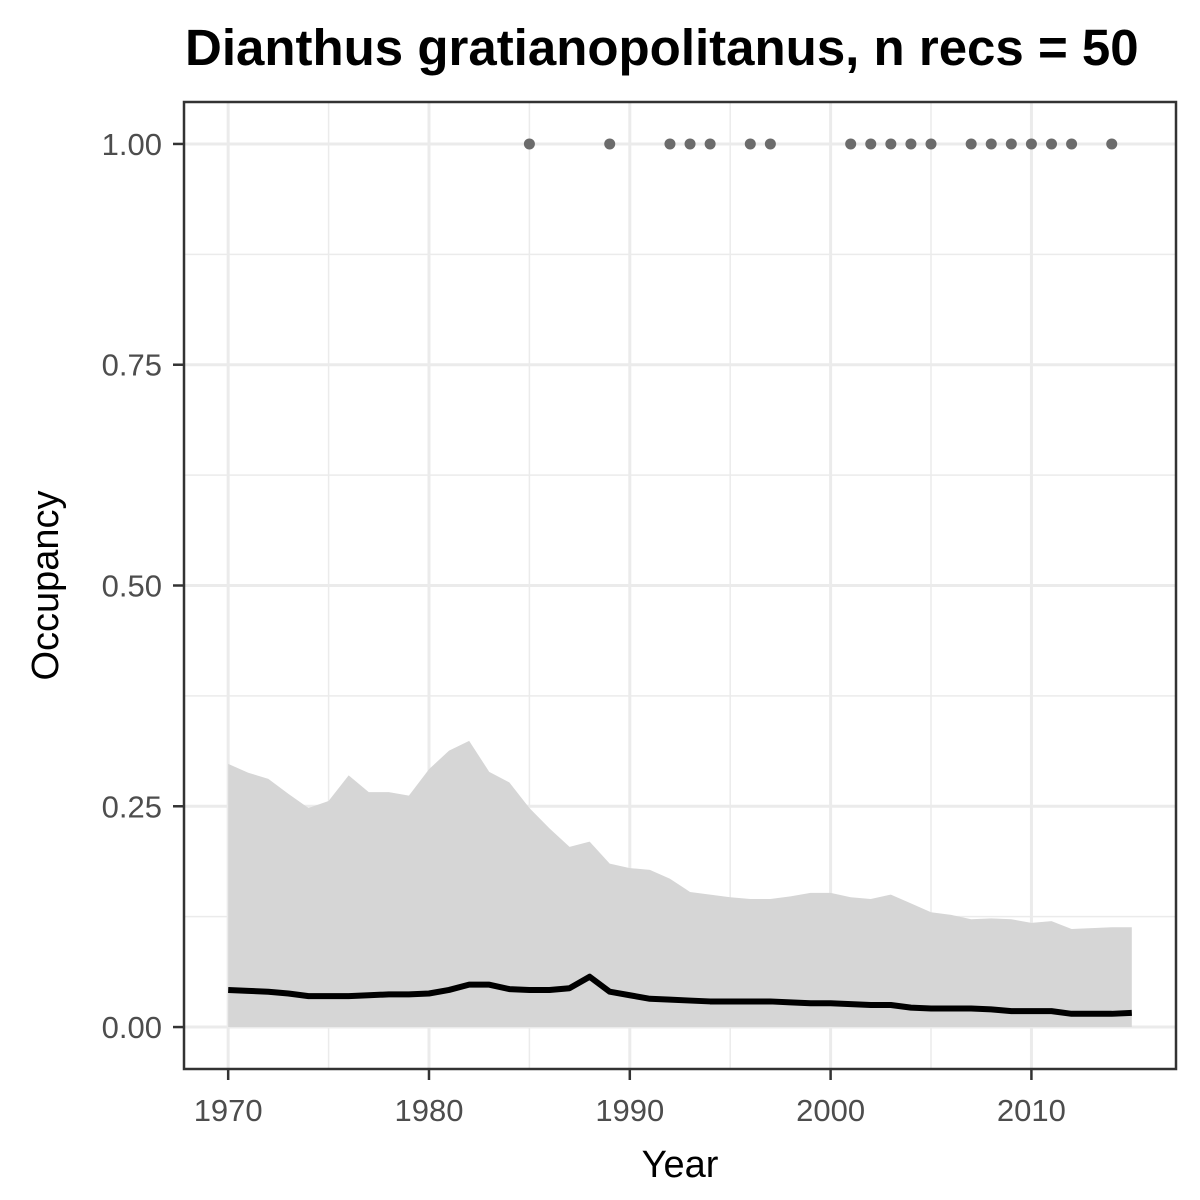 This screenshot has height=1200, width=1200. What do you see at coordinates (429, 1110) in the screenshot?
I see `x-tick-label: 1980` at bounding box center [429, 1110].